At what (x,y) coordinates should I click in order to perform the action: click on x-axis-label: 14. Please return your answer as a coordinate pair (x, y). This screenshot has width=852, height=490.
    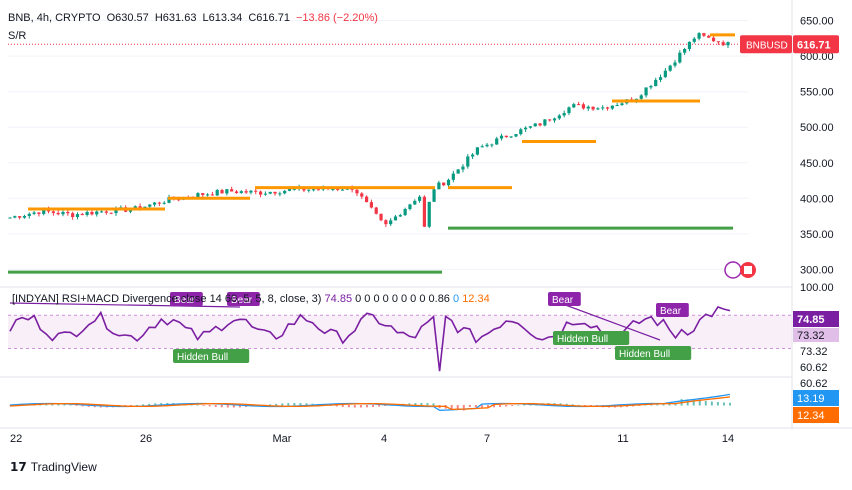
    Looking at the image, I should click on (728, 439).